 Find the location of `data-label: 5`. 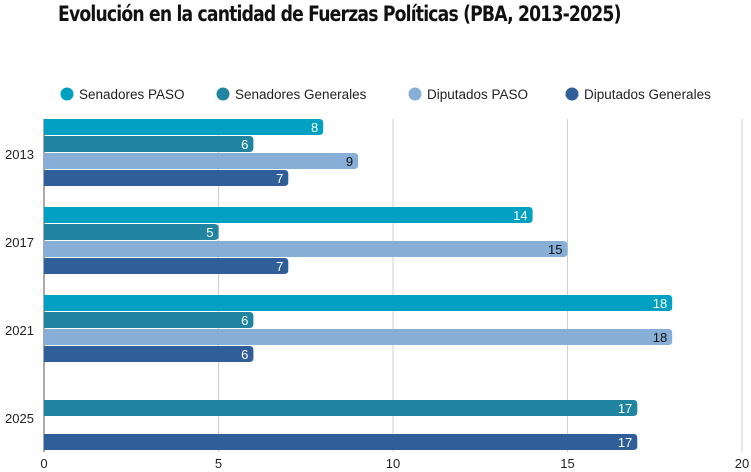

data-label: 5 is located at coordinates (209, 232).